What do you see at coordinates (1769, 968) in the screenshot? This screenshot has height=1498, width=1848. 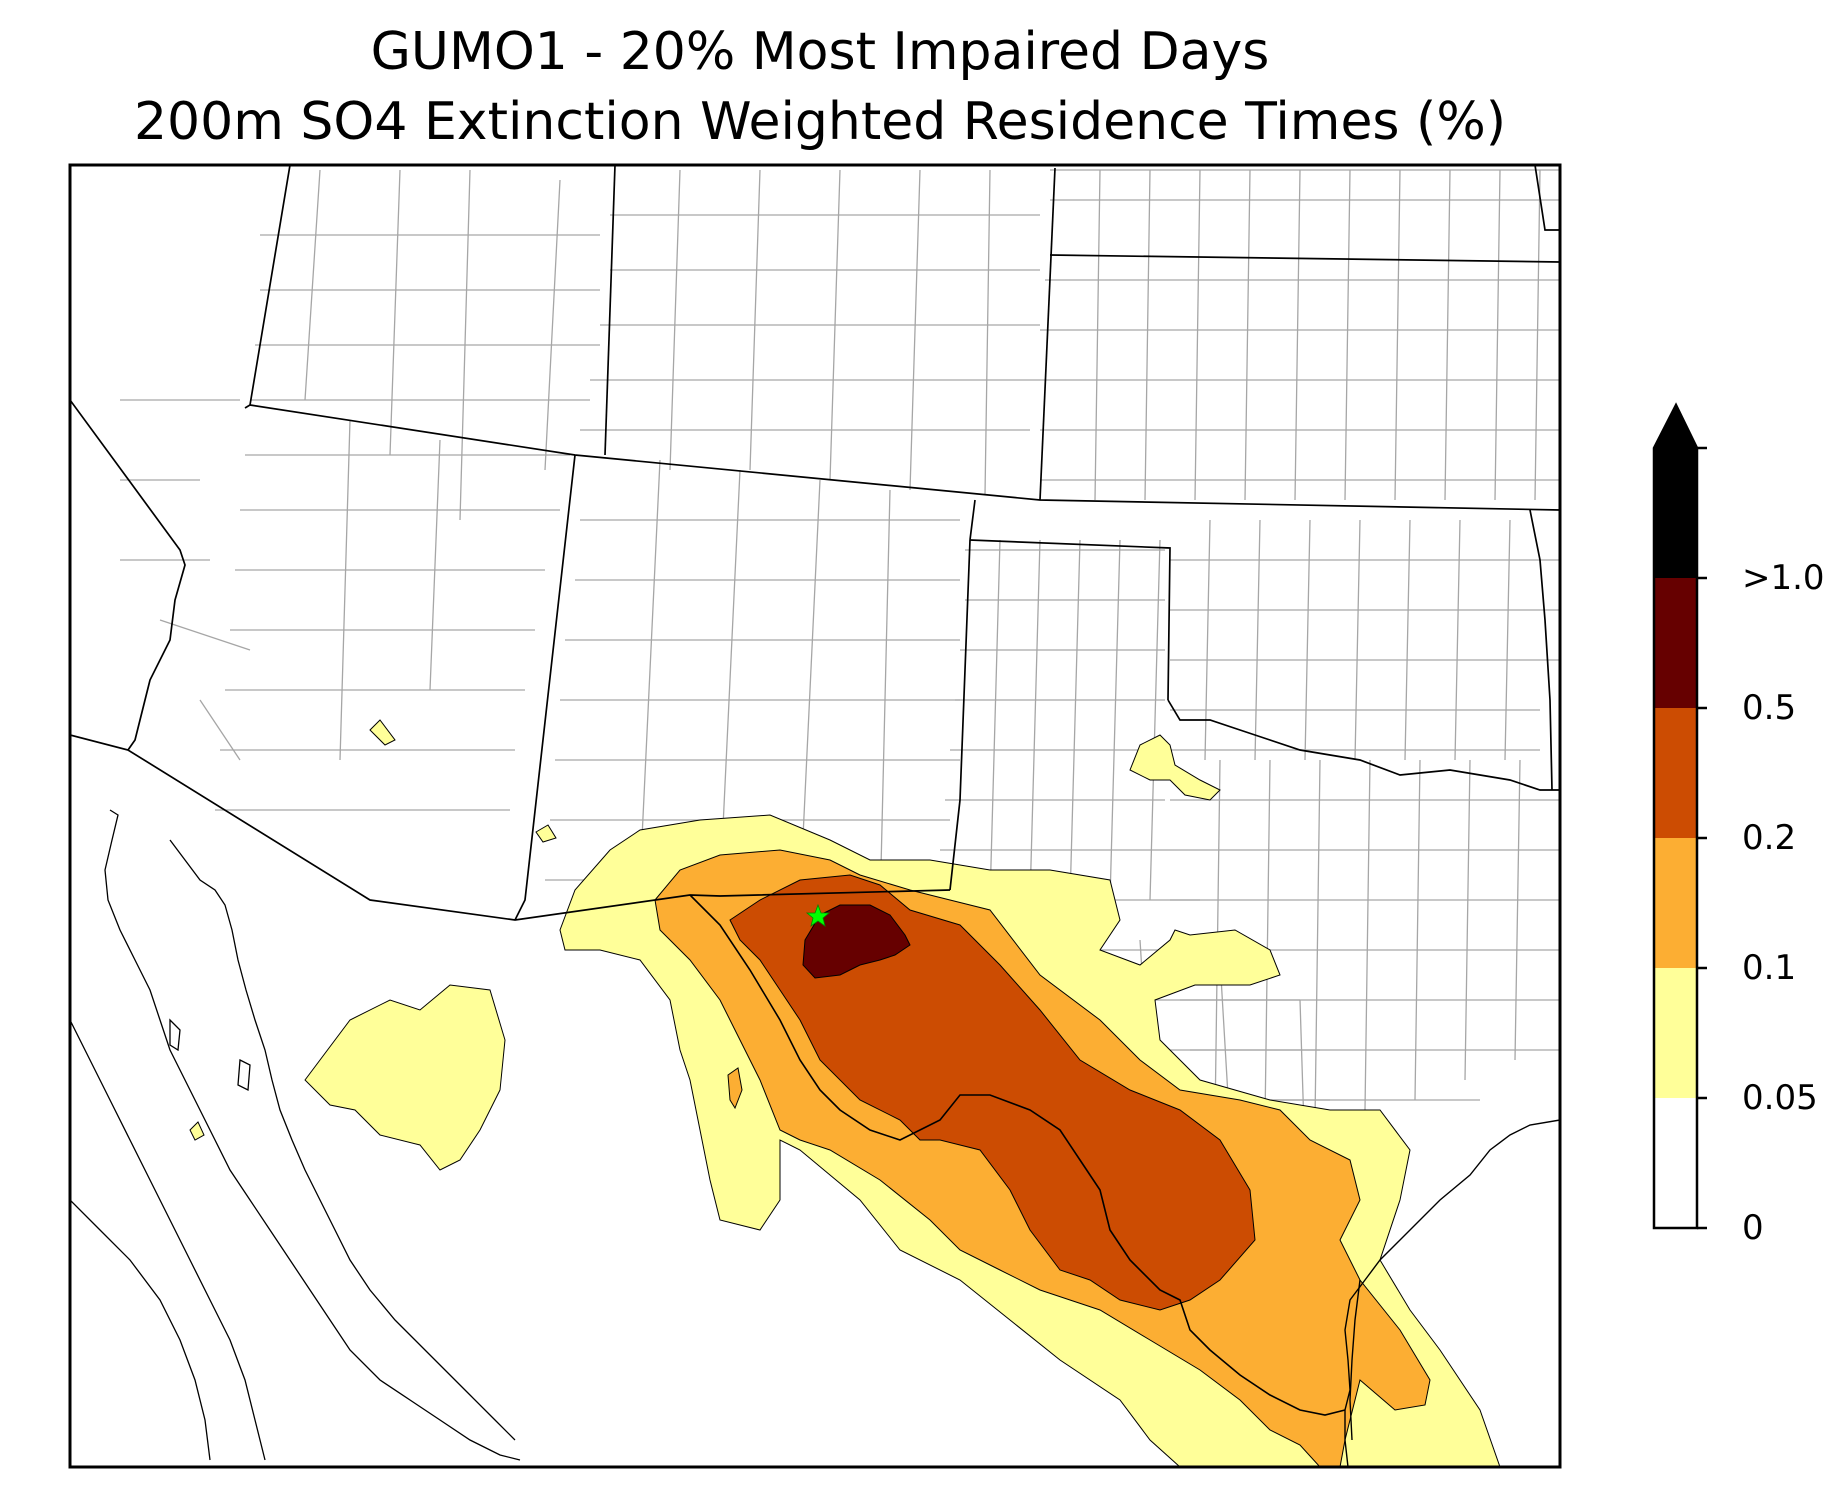 I see `colorbar-tick-label: 0.1` at bounding box center [1769, 968].